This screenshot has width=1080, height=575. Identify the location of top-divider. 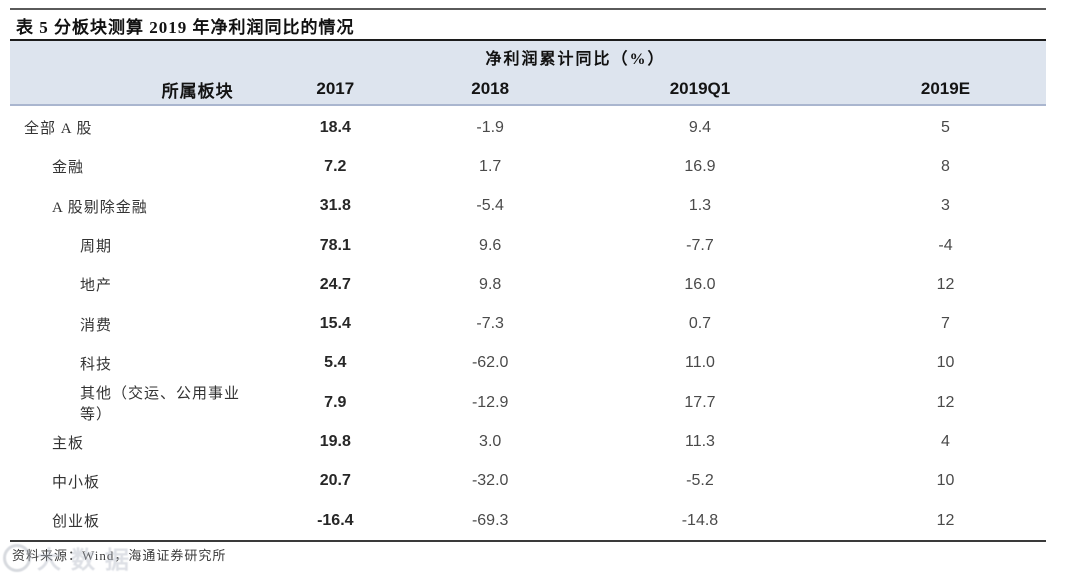
(528, 9).